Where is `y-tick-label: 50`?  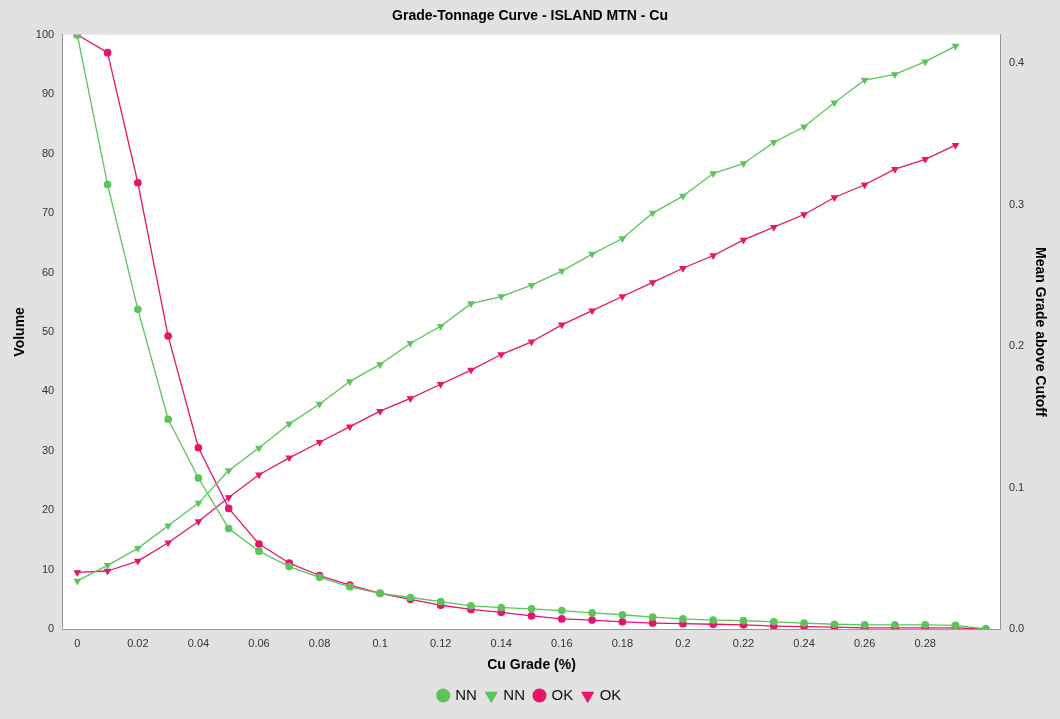
y-tick-label: 50 is located at coordinates (48, 330).